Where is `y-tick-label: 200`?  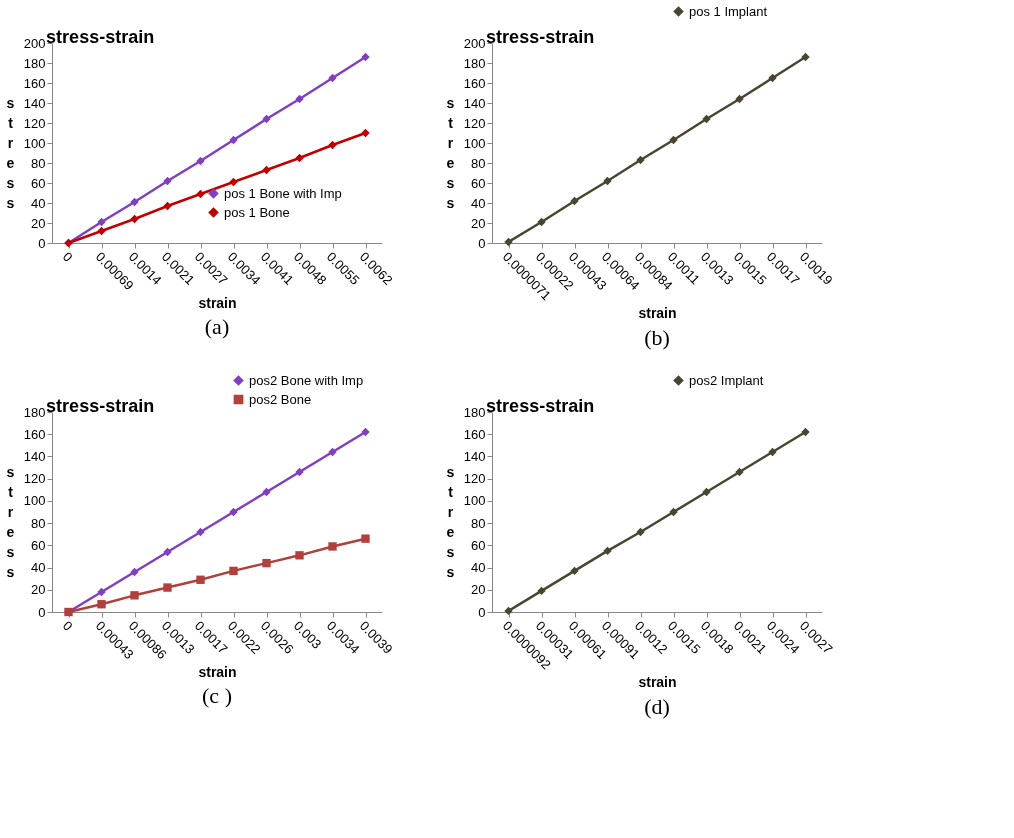 y-tick-label: 200 is located at coordinates (34, 43).